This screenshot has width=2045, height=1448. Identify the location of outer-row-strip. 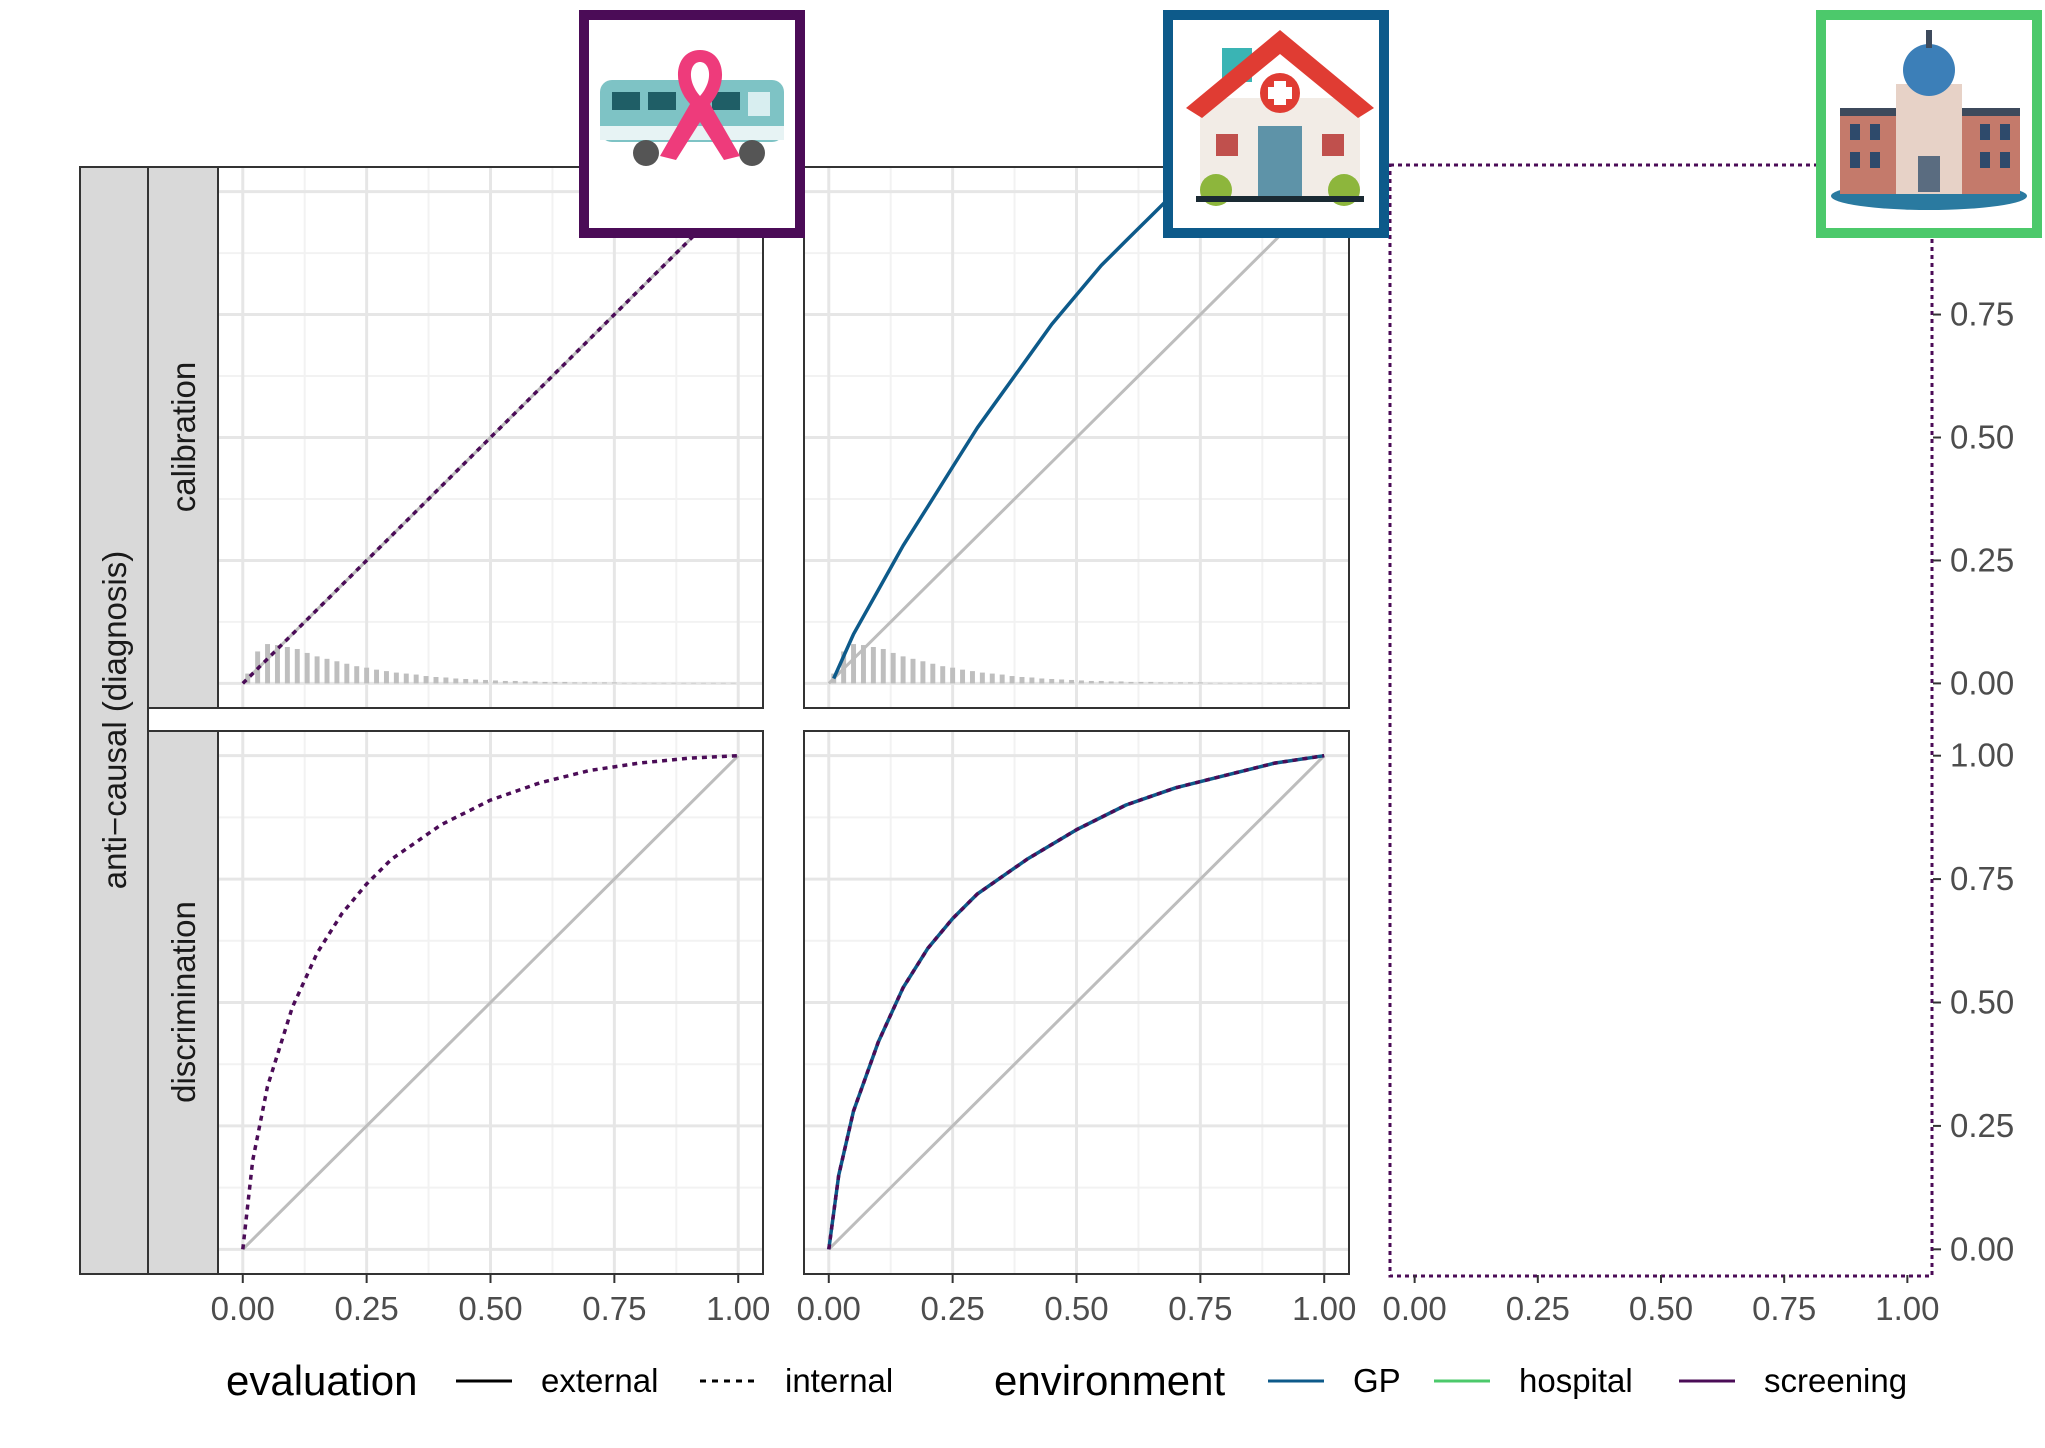
(114, 720).